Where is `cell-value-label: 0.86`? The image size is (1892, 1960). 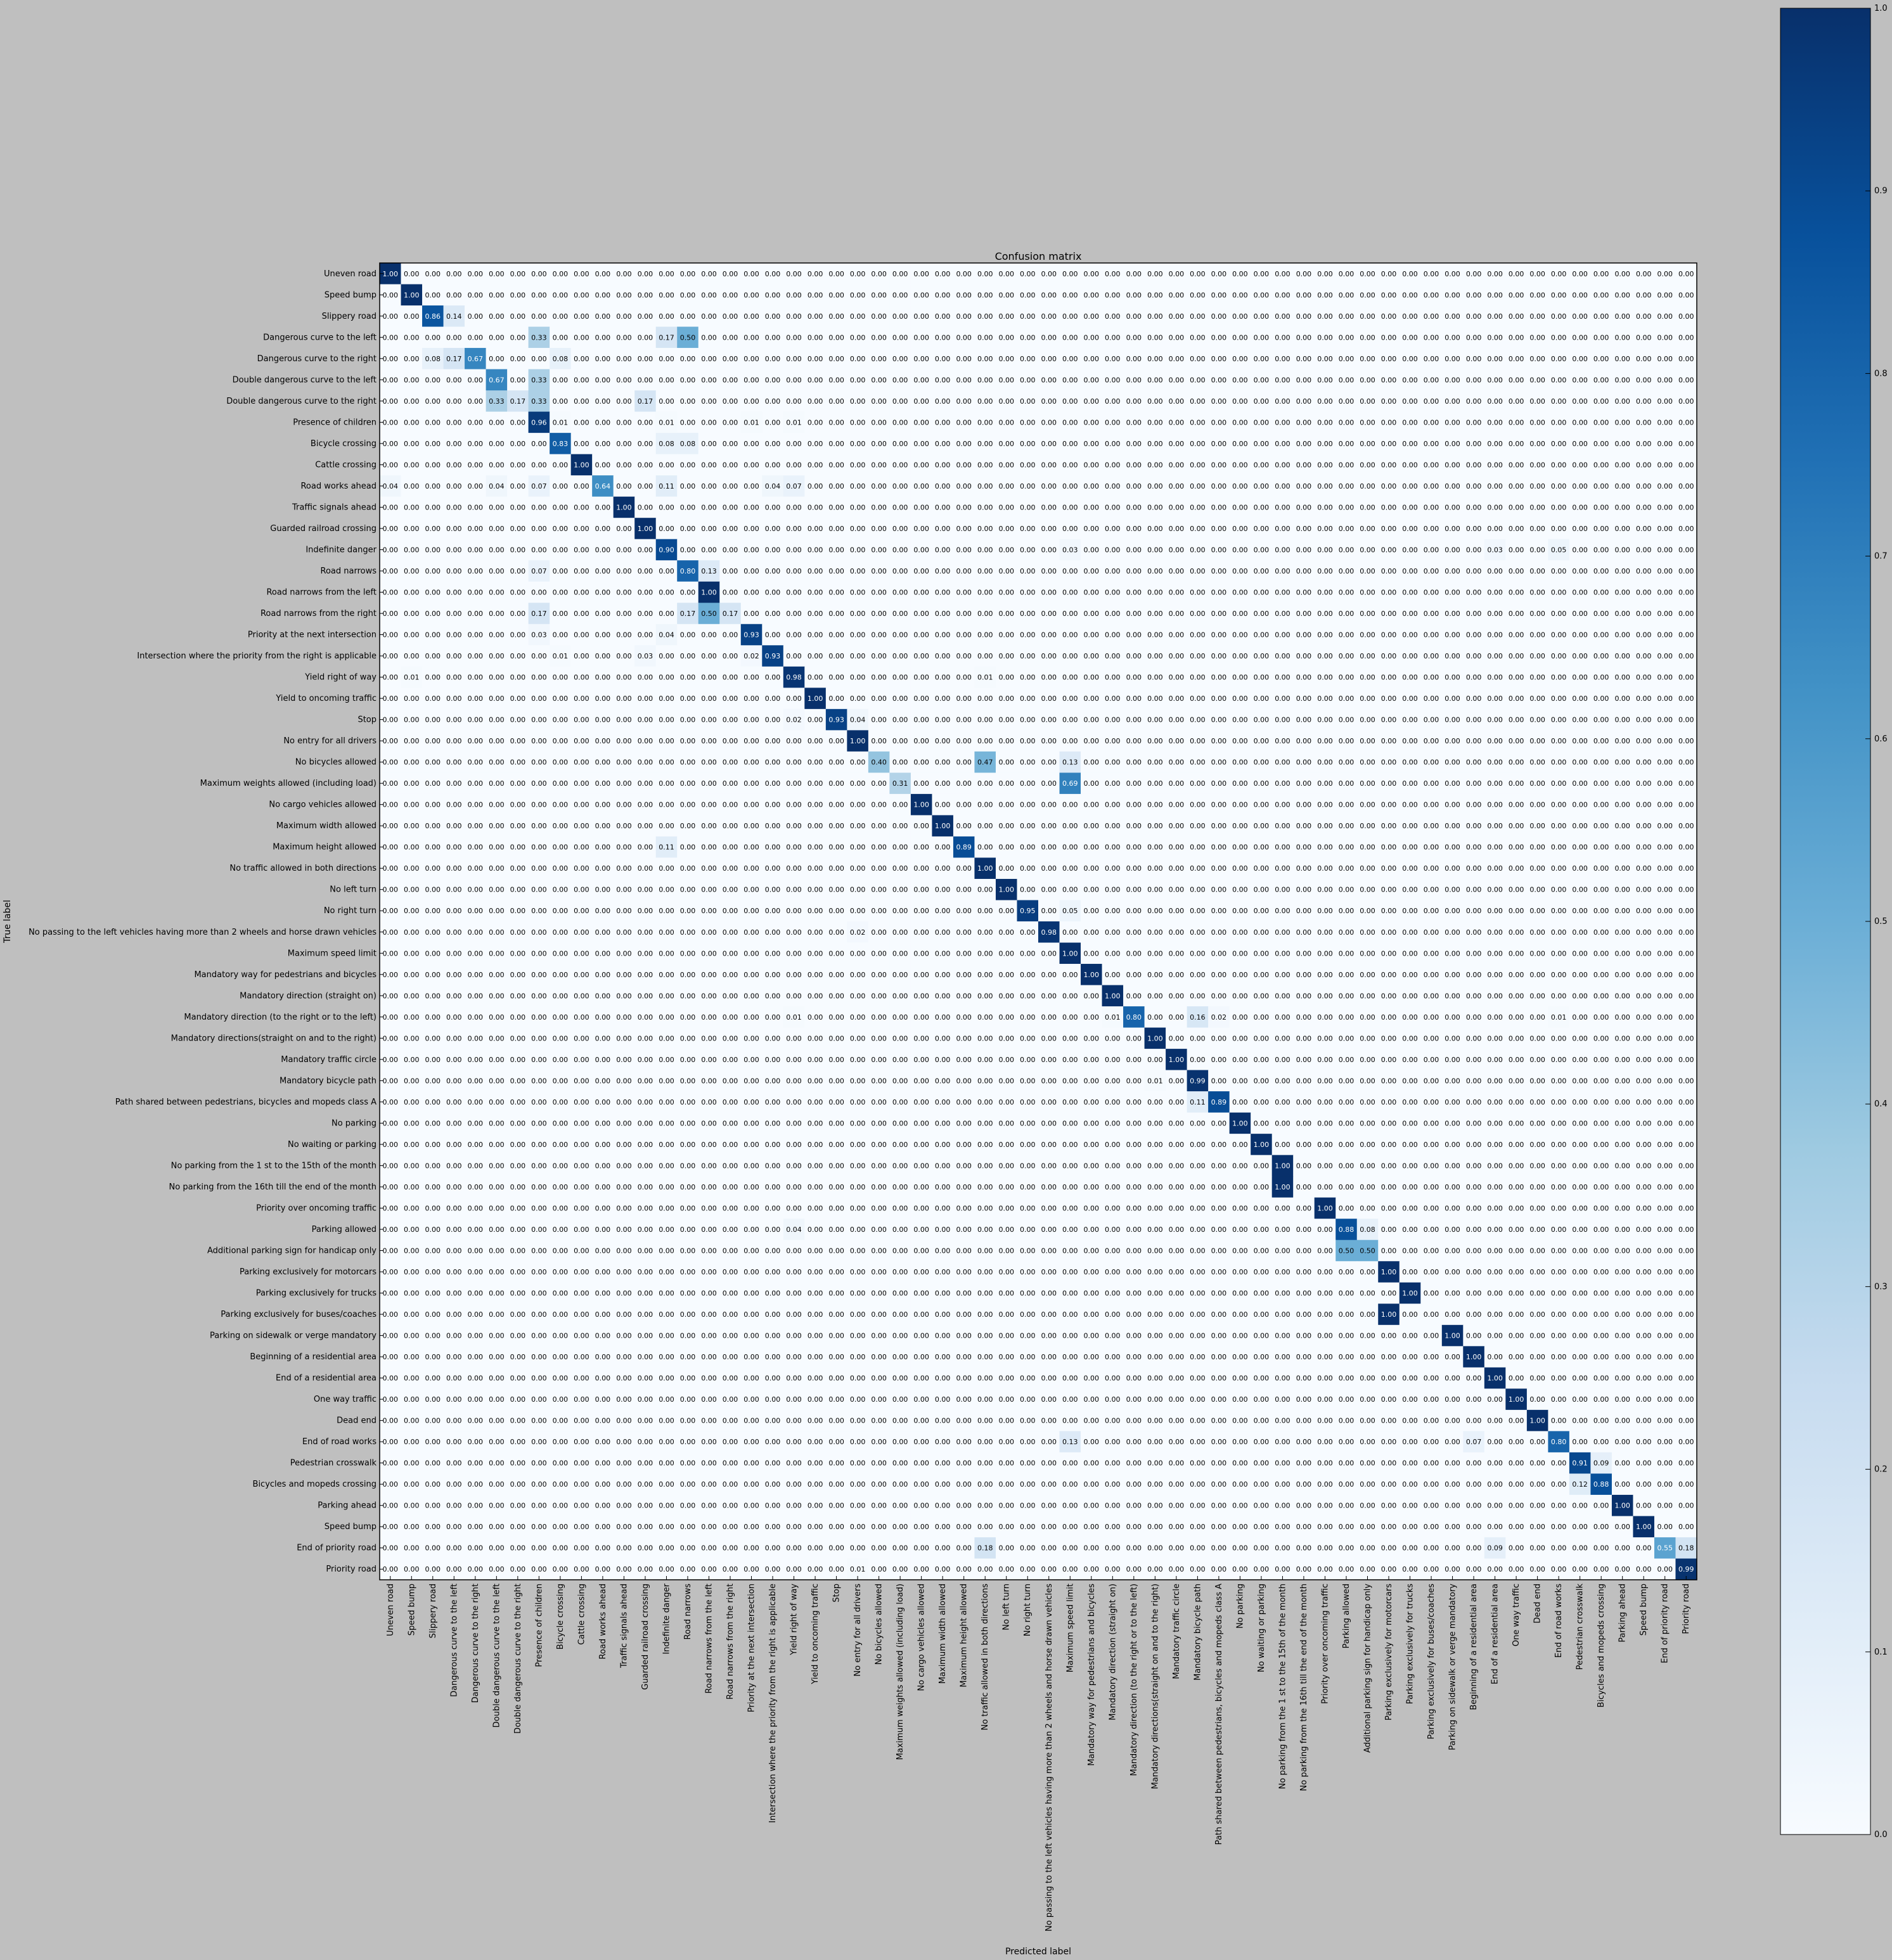
cell-value-label: 0.86 is located at coordinates (433, 316).